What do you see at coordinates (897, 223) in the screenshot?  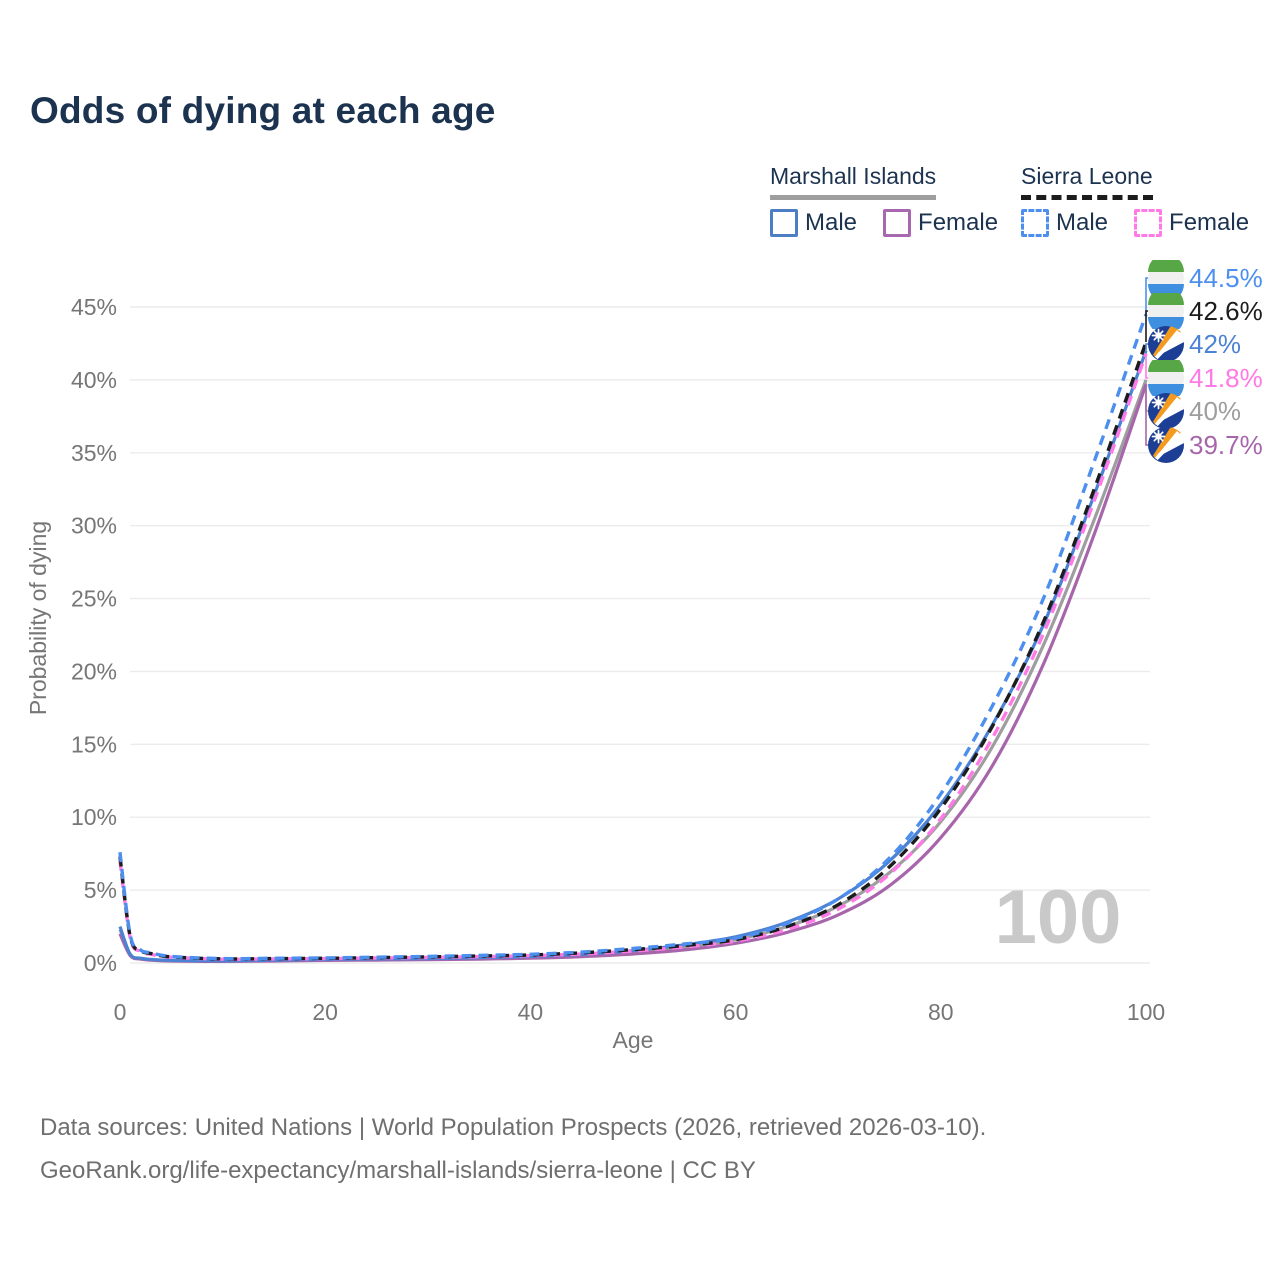 I see `marshall-islands-female-swatch-icon` at bounding box center [897, 223].